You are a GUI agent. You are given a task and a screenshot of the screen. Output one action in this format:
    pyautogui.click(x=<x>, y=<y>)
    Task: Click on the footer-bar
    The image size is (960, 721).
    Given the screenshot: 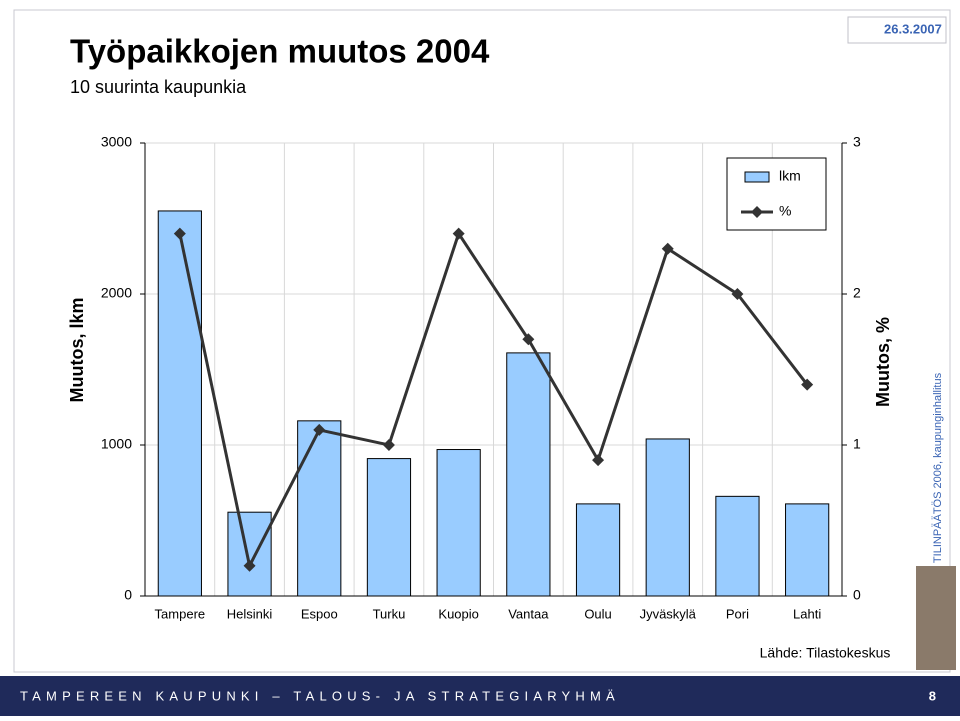 What is the action you would take?
    pyautogui.click(x=480, y=696)
    